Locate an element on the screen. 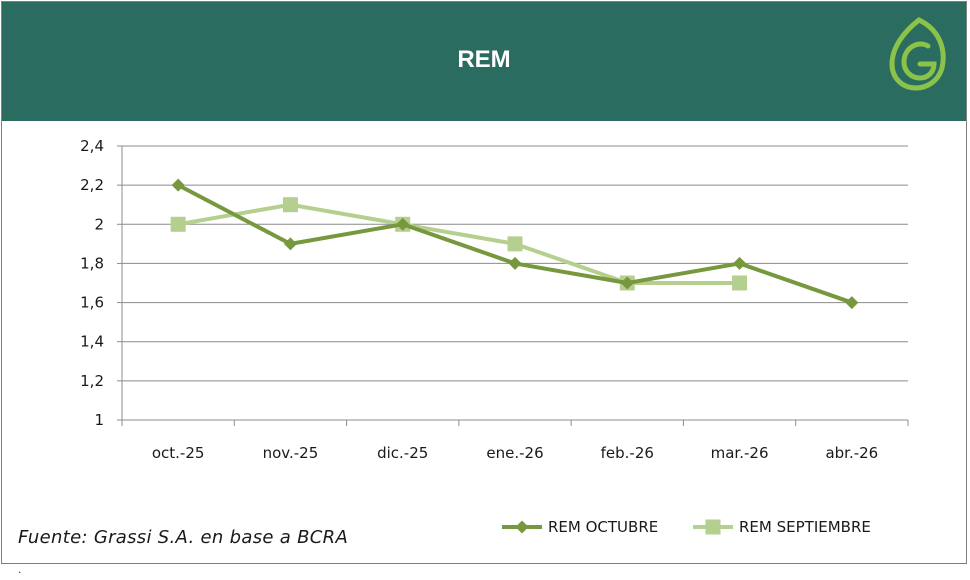 The height and width of the screenshot is (580, 970). y-tick-label: 2,4 is located at coordinates (92, 146).